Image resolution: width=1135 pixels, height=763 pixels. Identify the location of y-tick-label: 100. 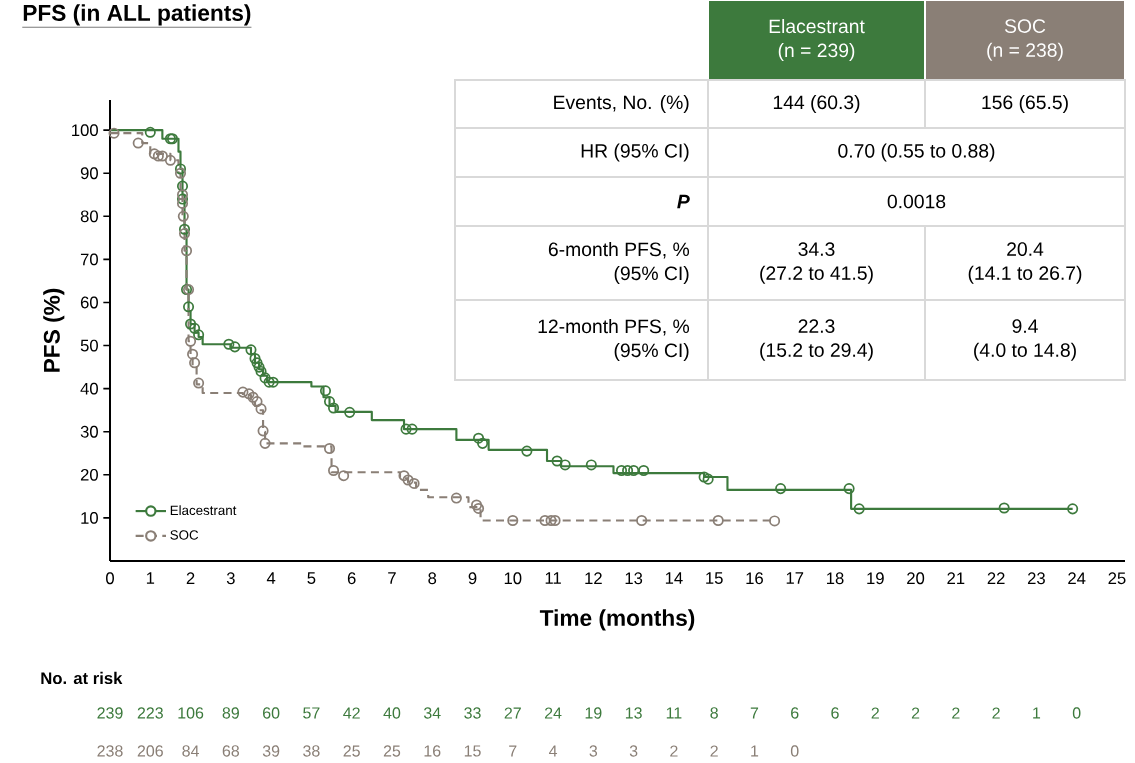
(85, 130).